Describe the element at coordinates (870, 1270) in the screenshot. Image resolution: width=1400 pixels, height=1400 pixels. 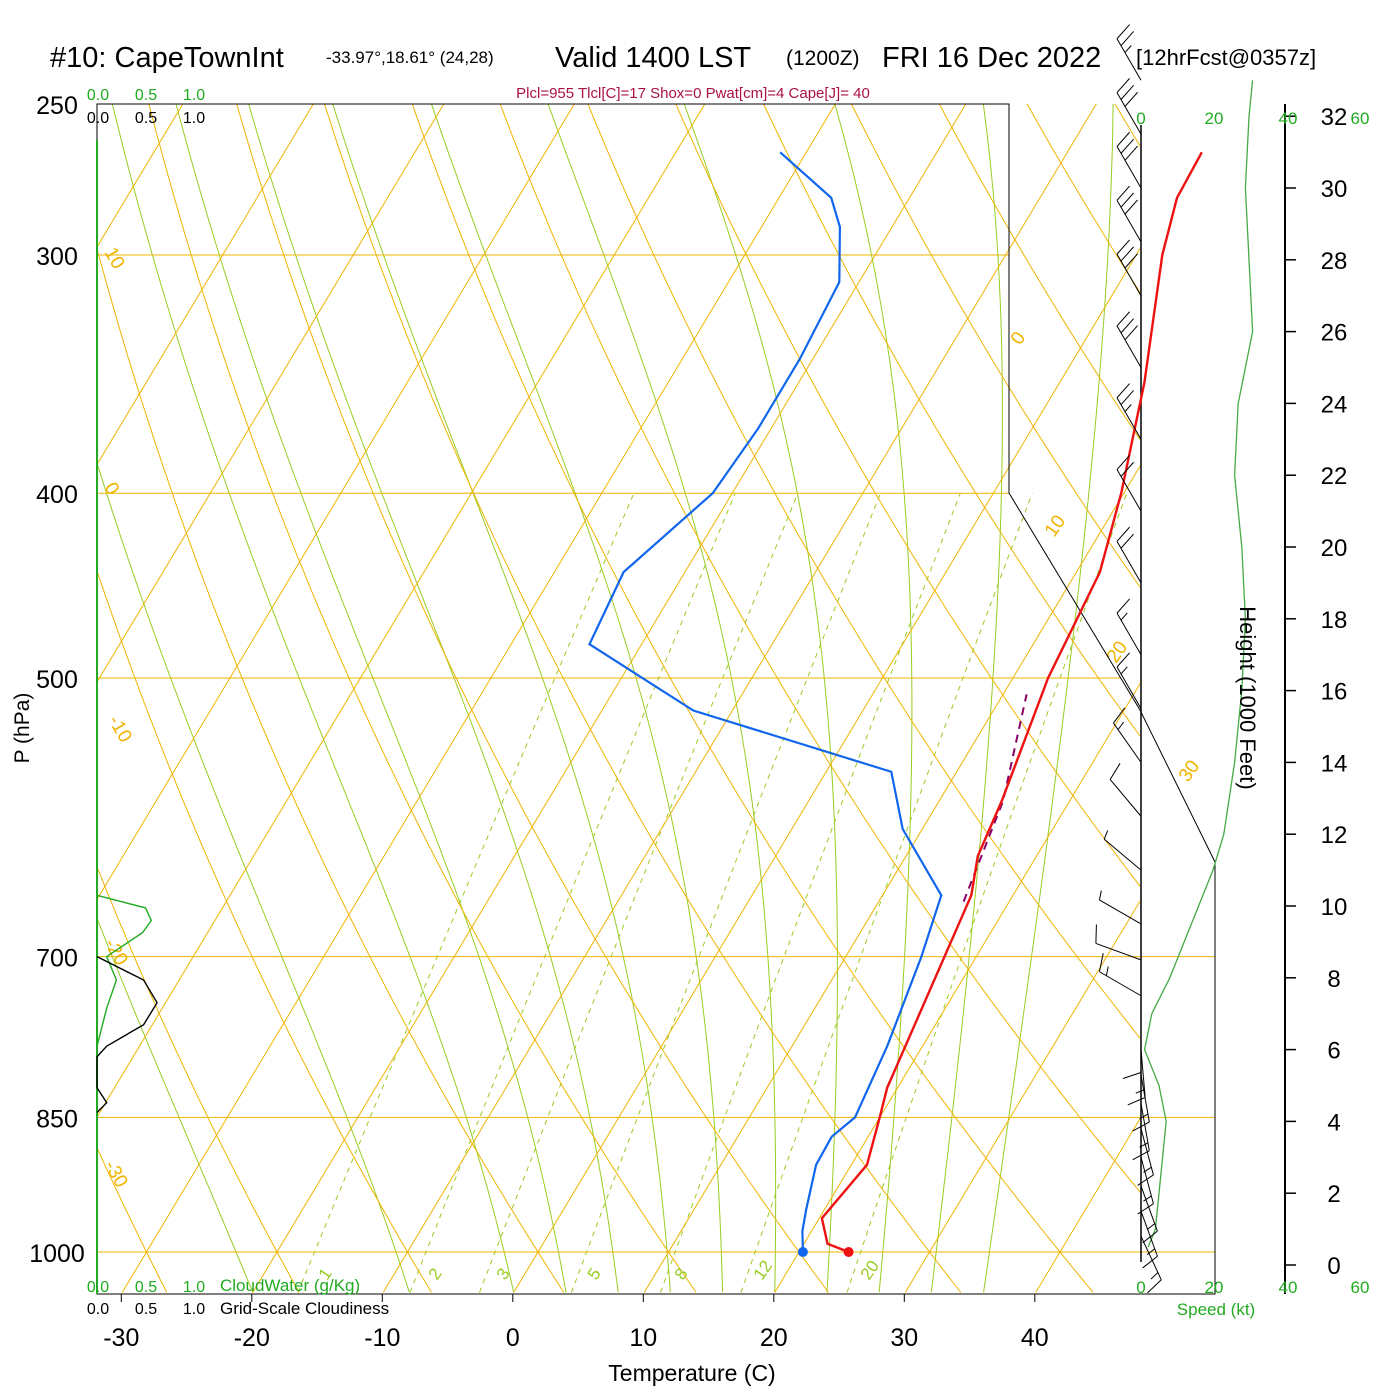
I see `mixing-ratio-label: 20` at that location.